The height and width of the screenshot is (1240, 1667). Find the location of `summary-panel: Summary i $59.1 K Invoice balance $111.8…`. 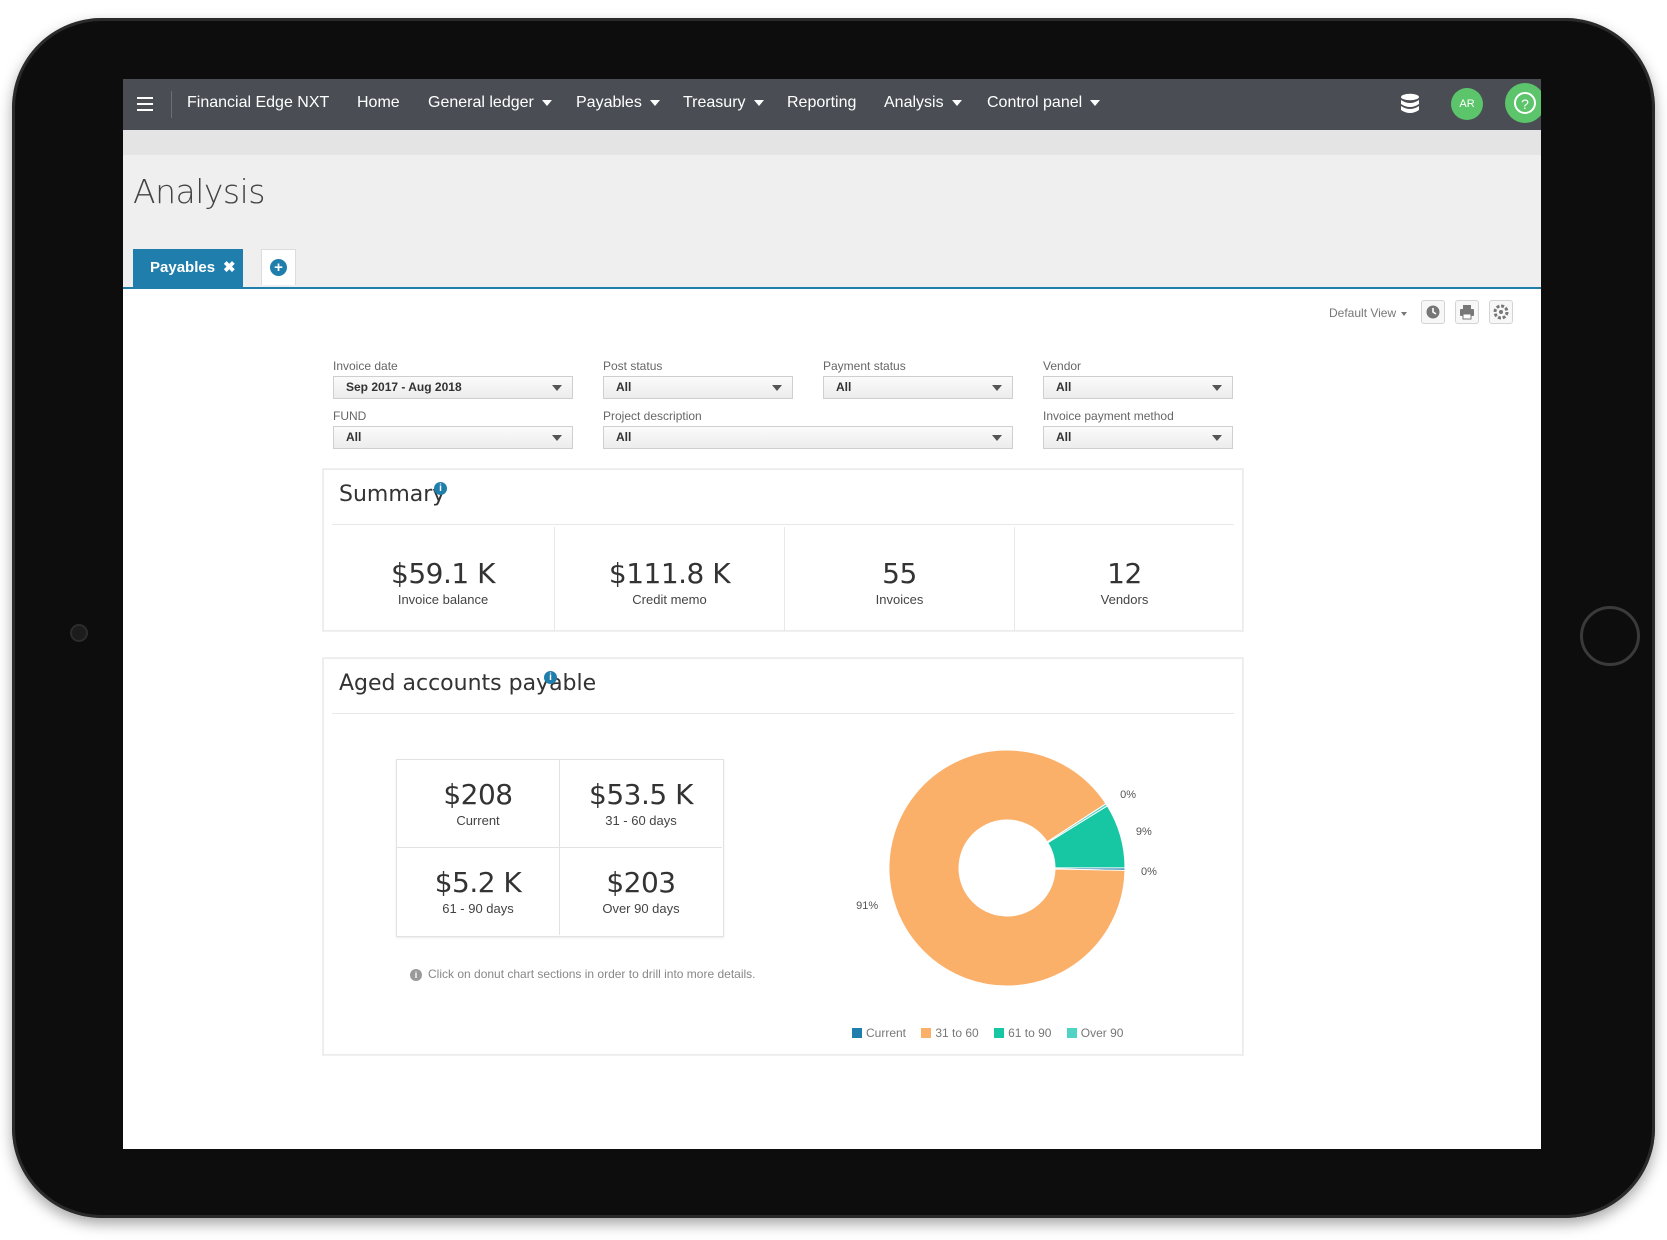

summary-panel: Summary i $59.1 K Invoice balance $111.8… is located at coordinates (783, 550).